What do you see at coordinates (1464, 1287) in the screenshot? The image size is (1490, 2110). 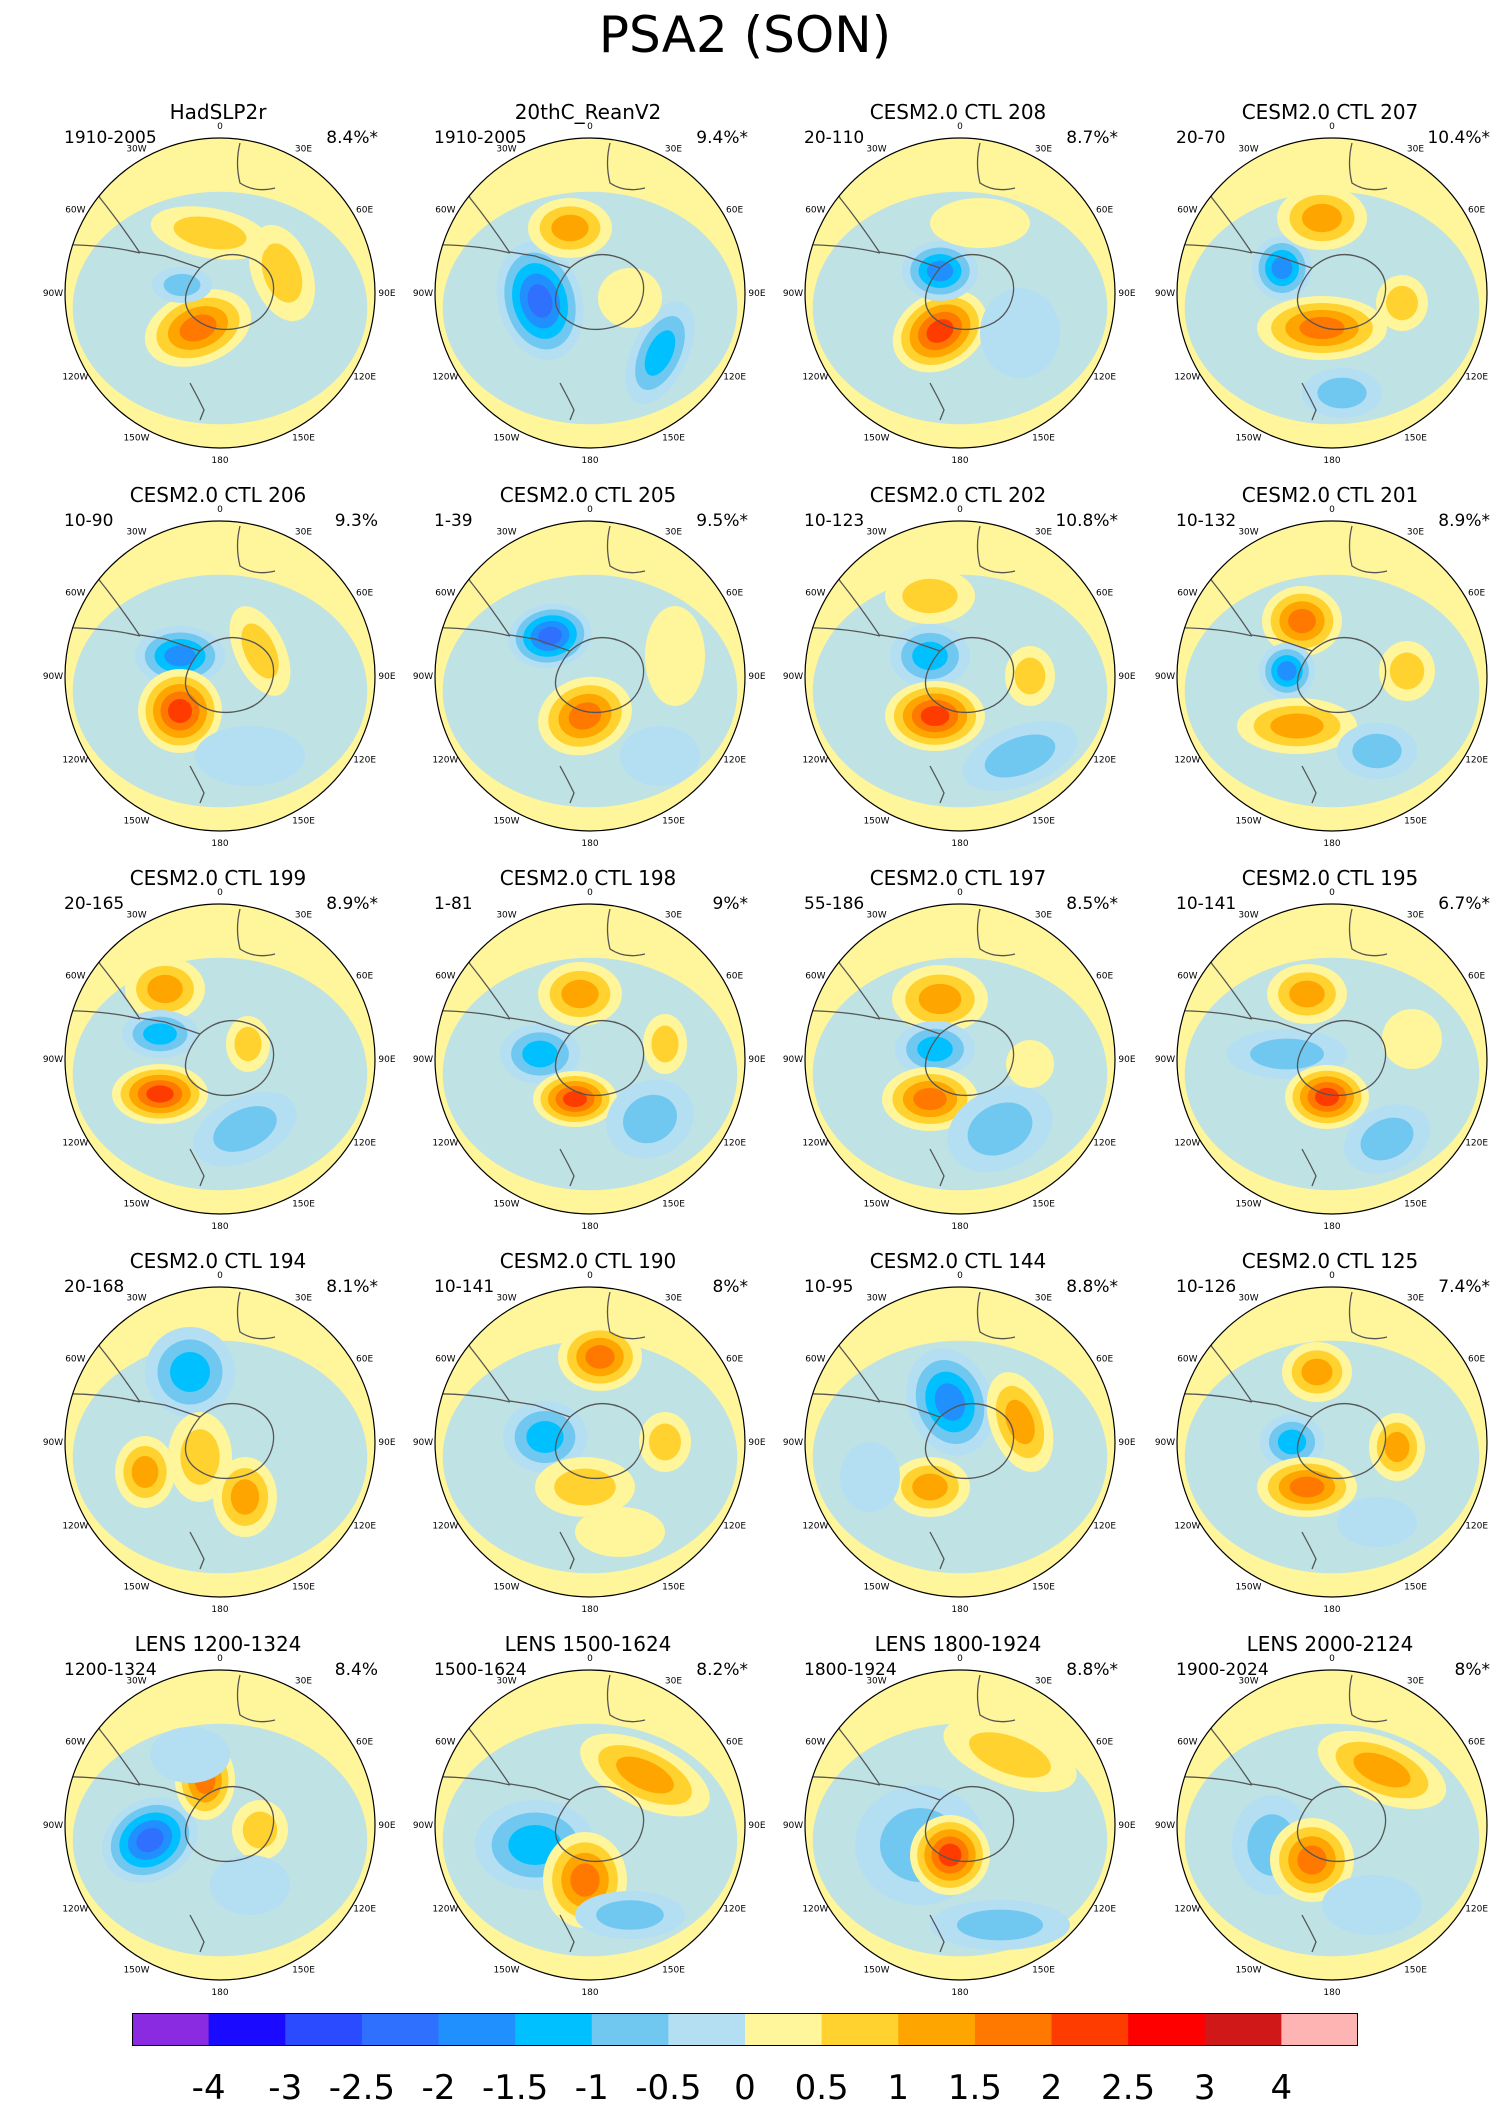 I see `panel-variance: 7.4%*` at bounding box center [1464, 1287].